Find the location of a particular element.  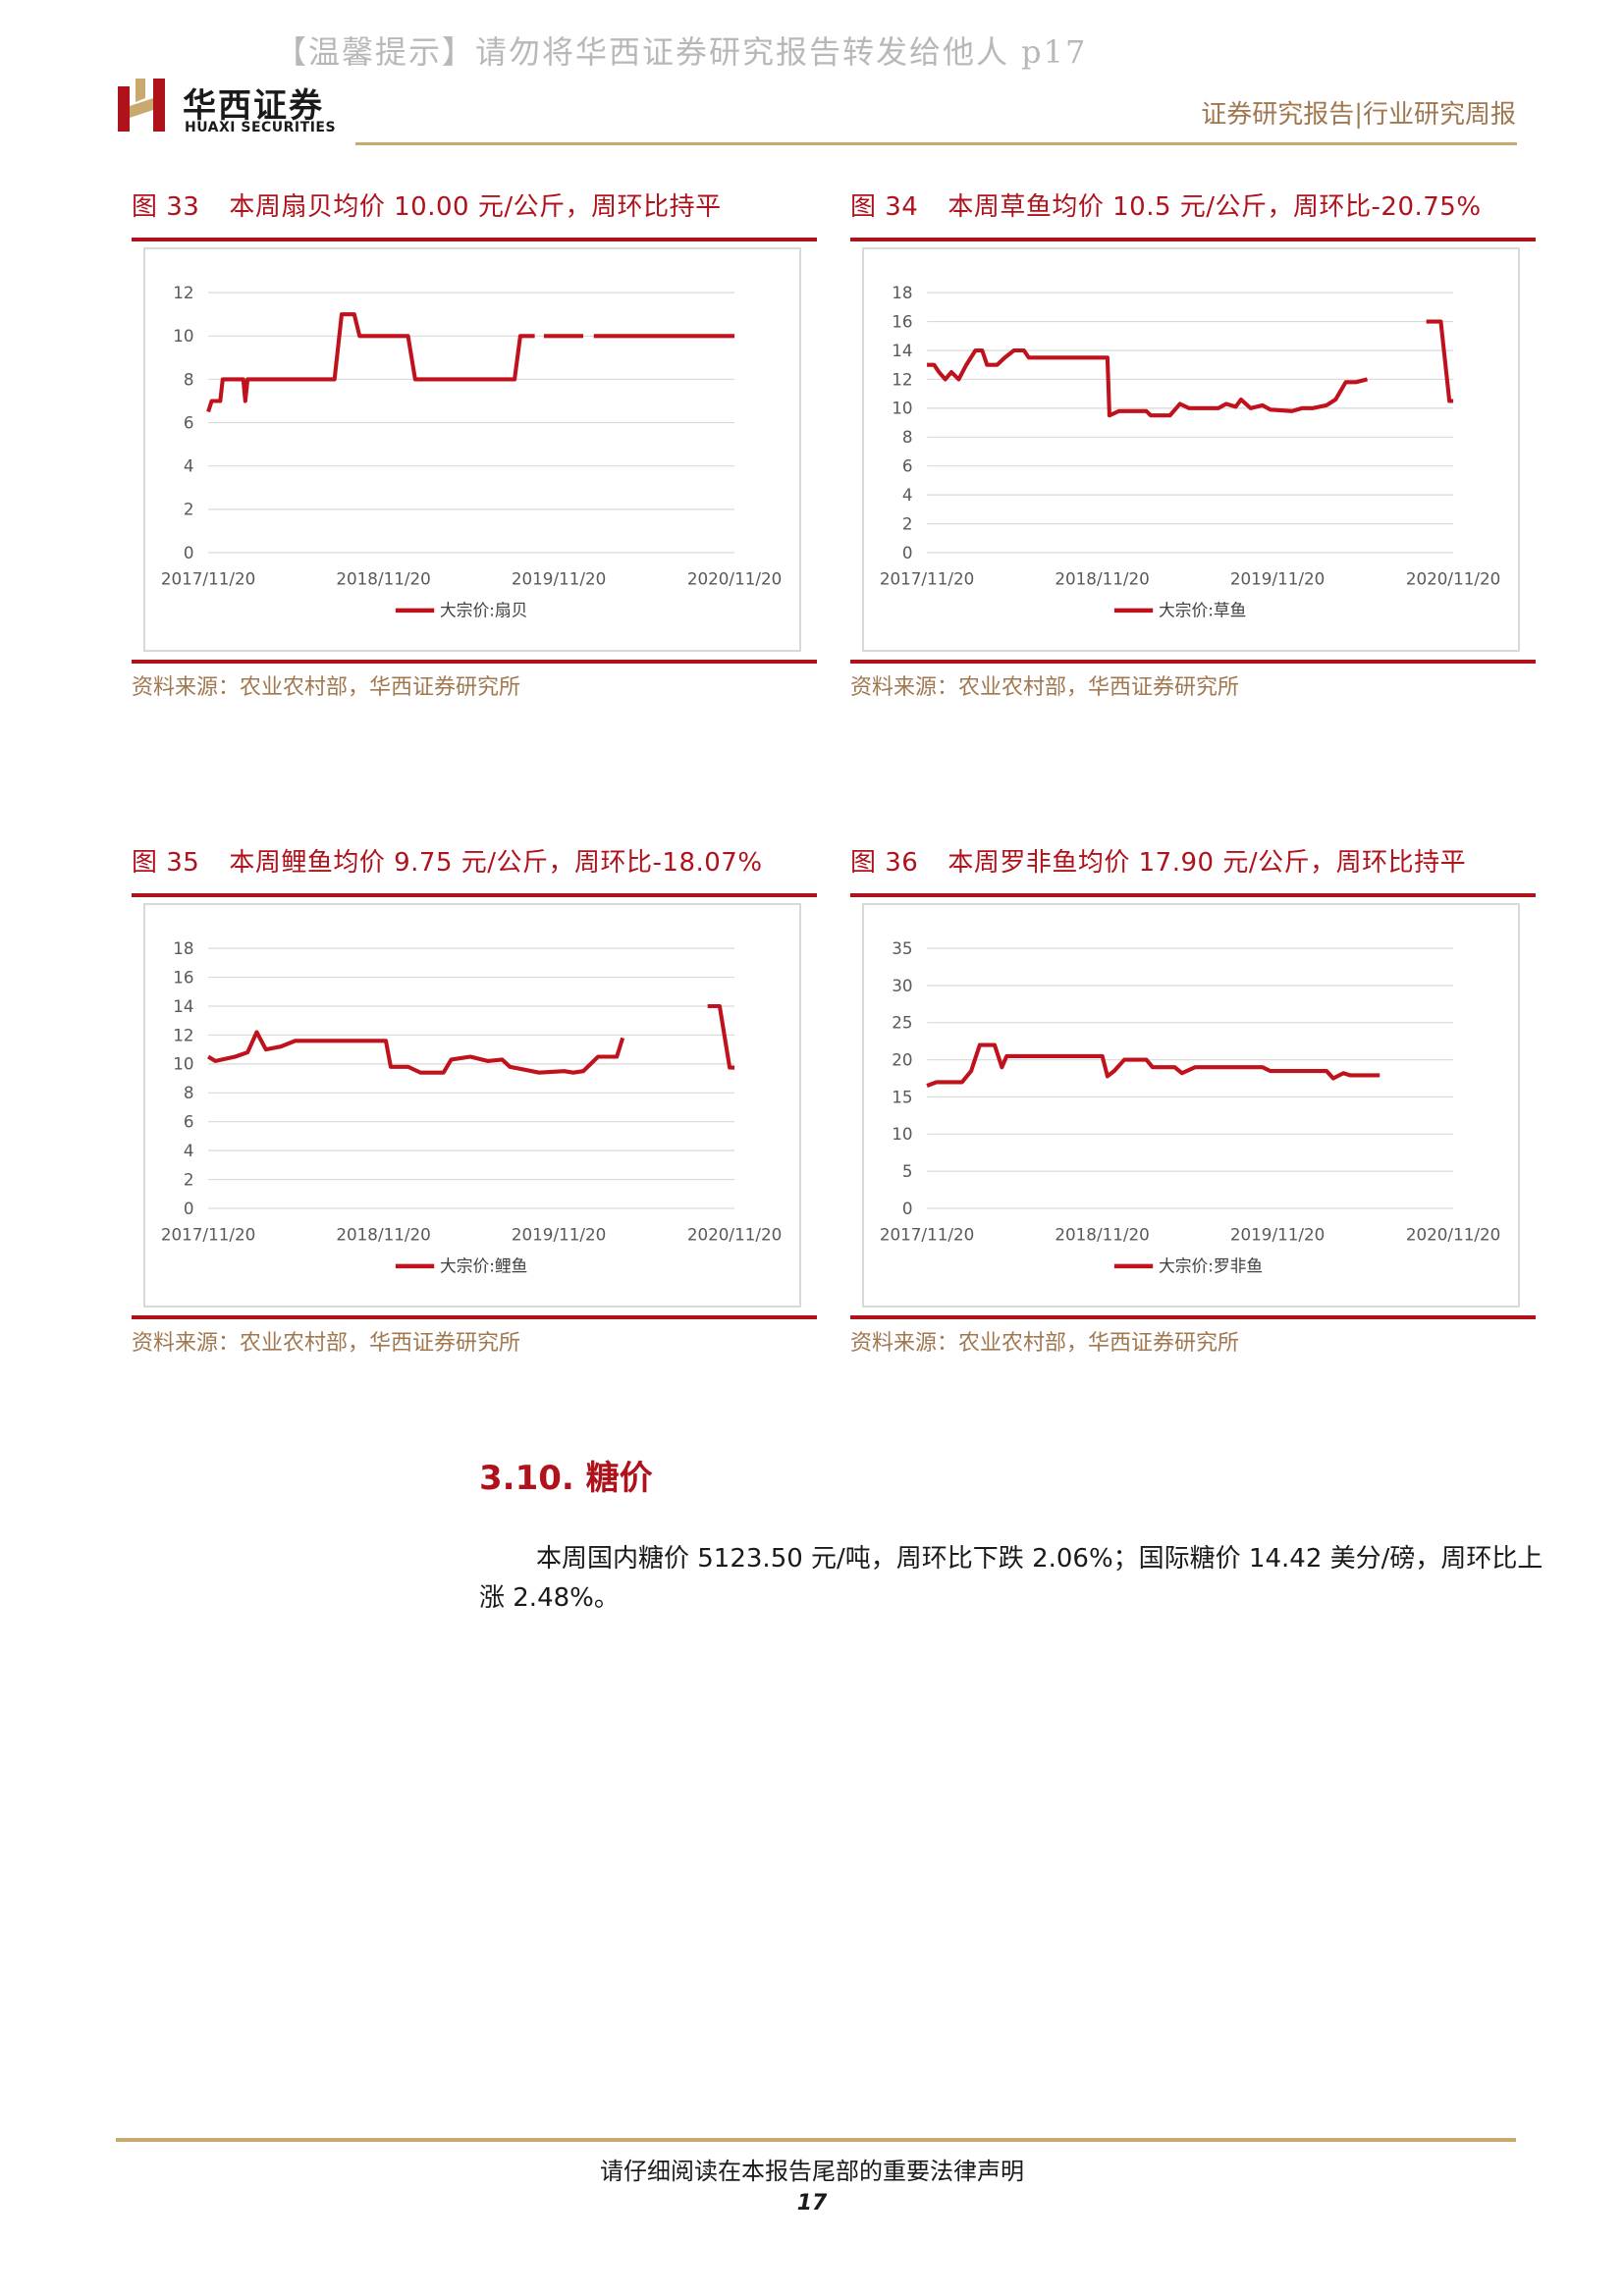

legal-notice: 请仔细阅读在本报告尾部的重要法律声明 is located at coordinates (812, 2171).